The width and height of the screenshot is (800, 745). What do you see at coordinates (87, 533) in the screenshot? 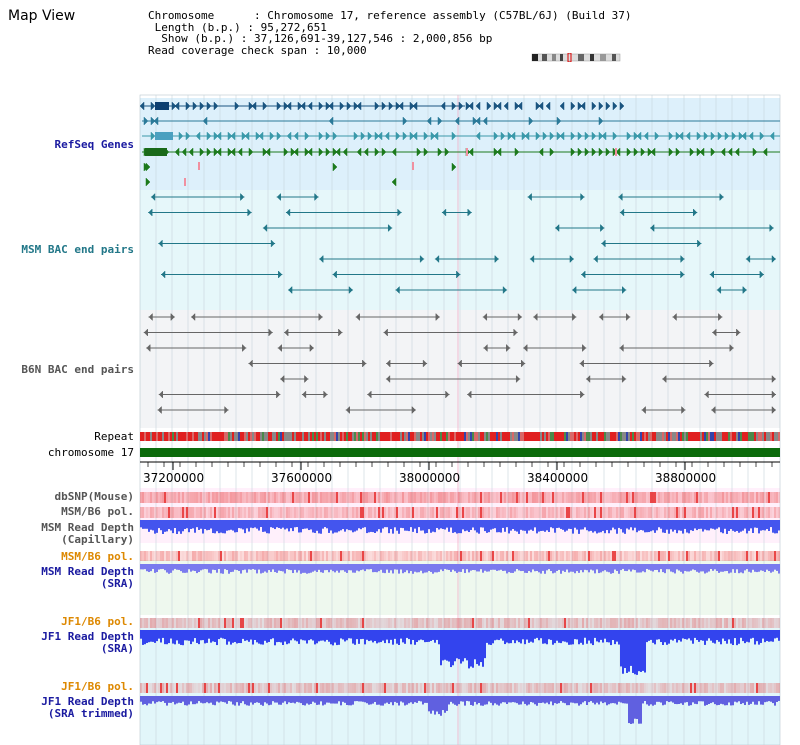
I see `track-label-msm-depth-capillary: MSM Read Depth (Capillary)` at bounding box center [87, 533].